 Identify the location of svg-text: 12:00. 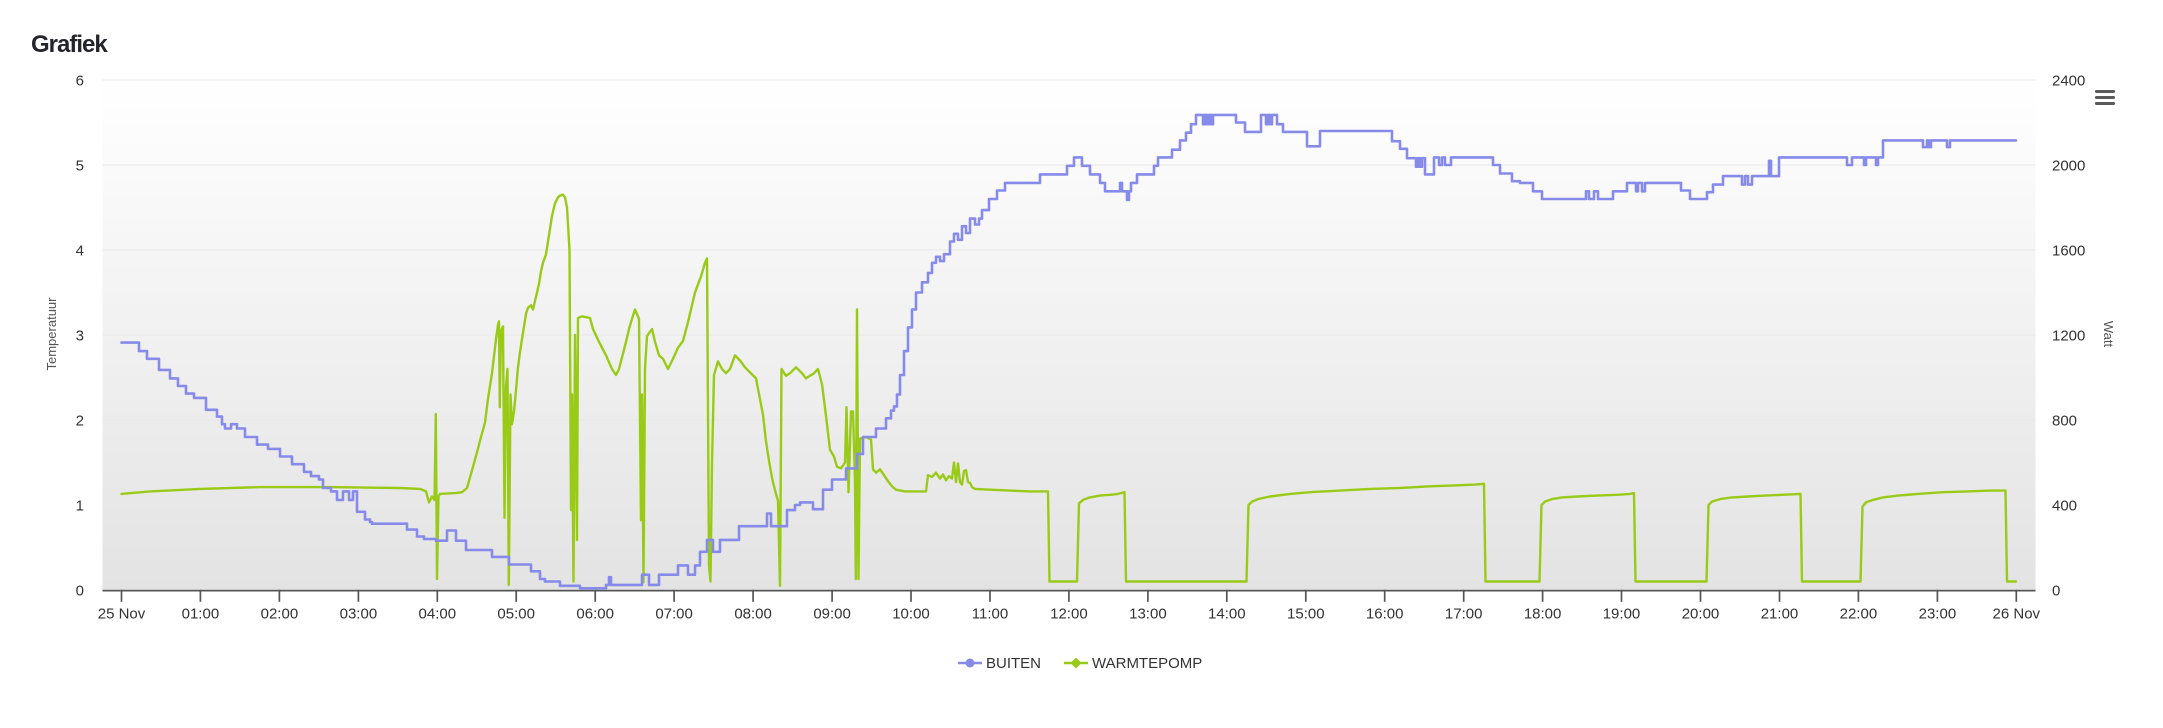
(1069, 614).